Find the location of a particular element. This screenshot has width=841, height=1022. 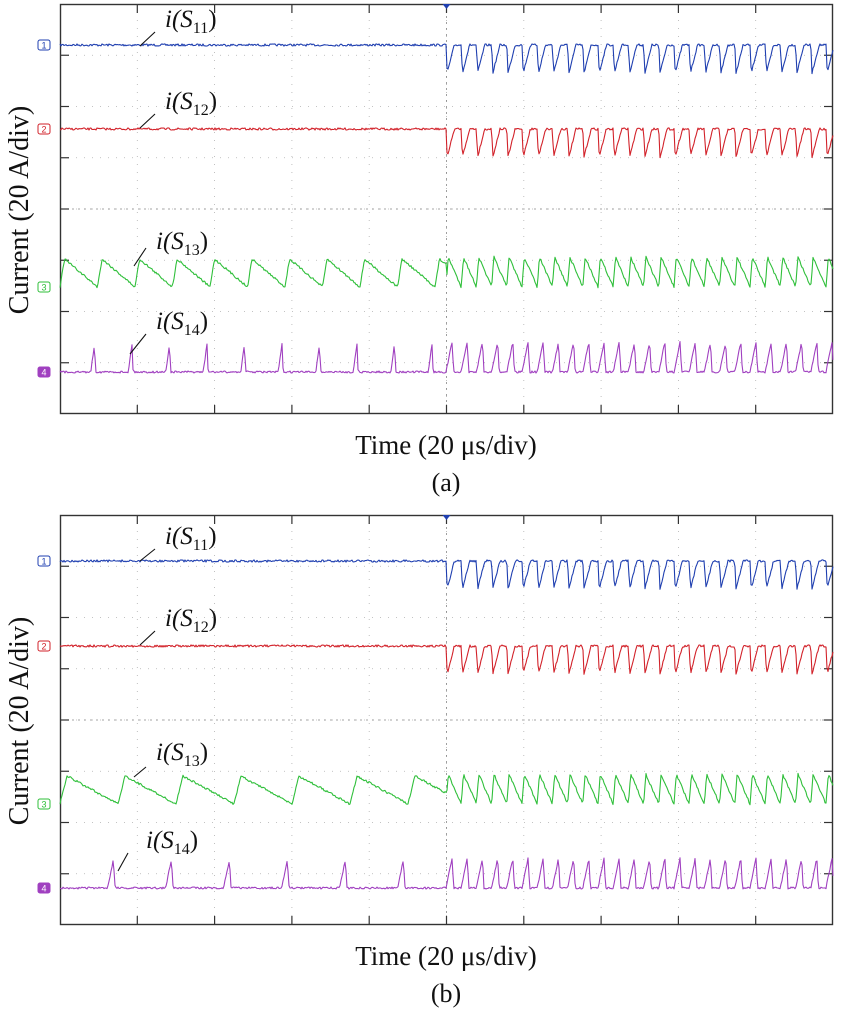

panel-caption-a: (a) is located at coordinates (446, 482).